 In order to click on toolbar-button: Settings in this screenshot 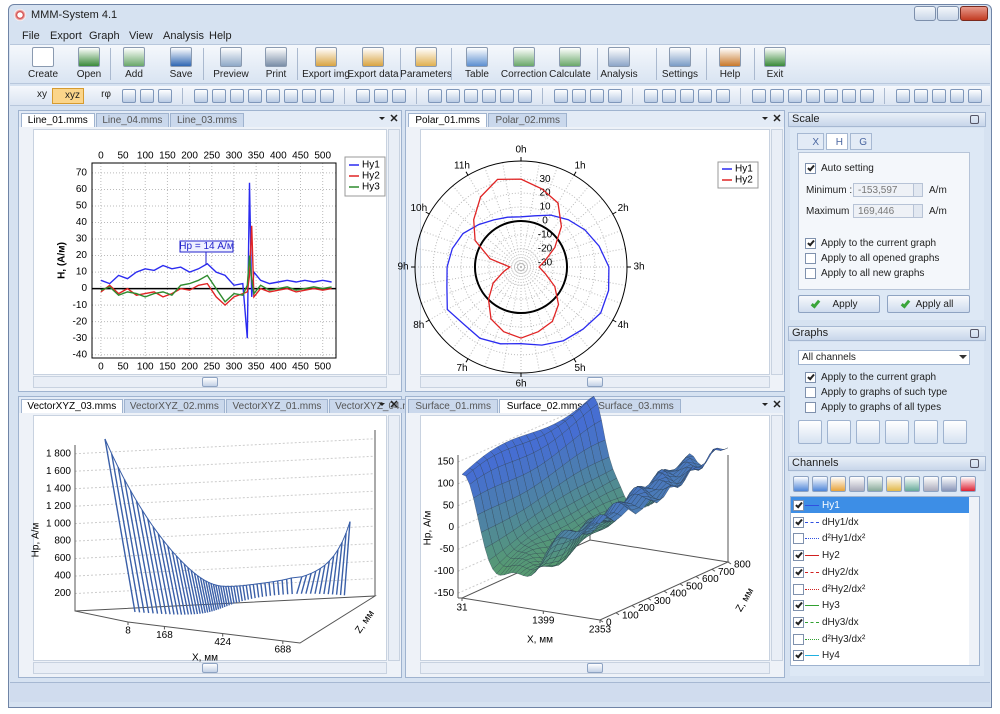, I will do `click(680, 74)`.